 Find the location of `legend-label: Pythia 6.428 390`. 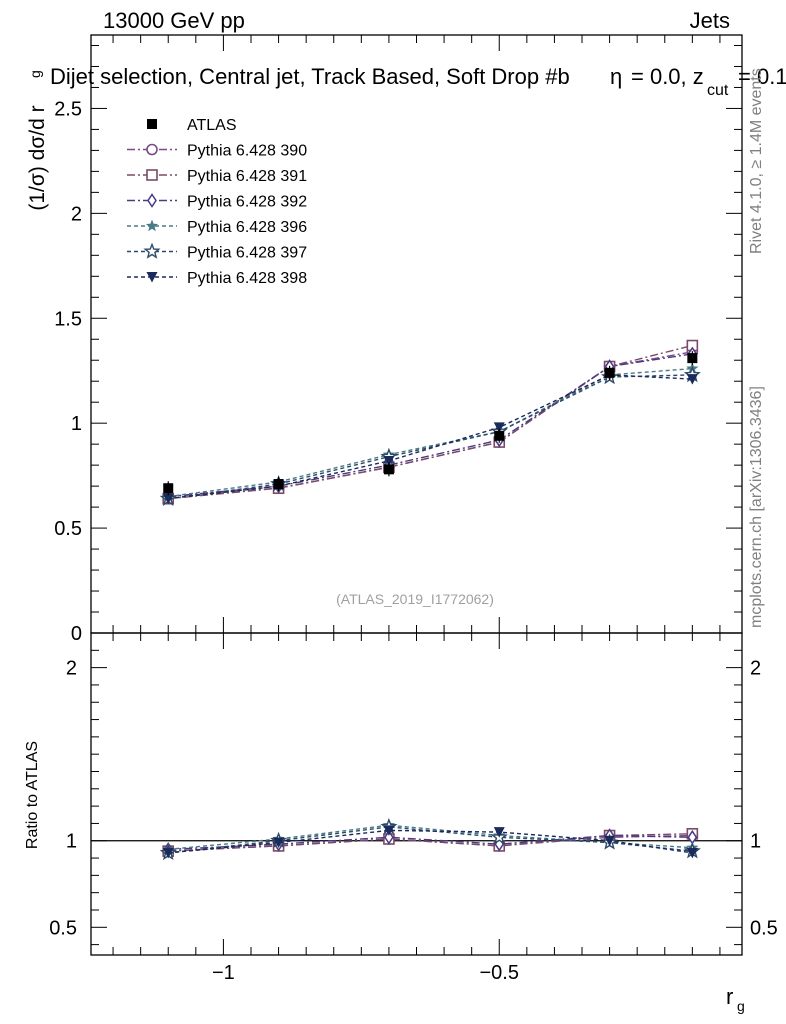

legend-label: Pythia 6.428 390 is located at coordinates (247, 151).